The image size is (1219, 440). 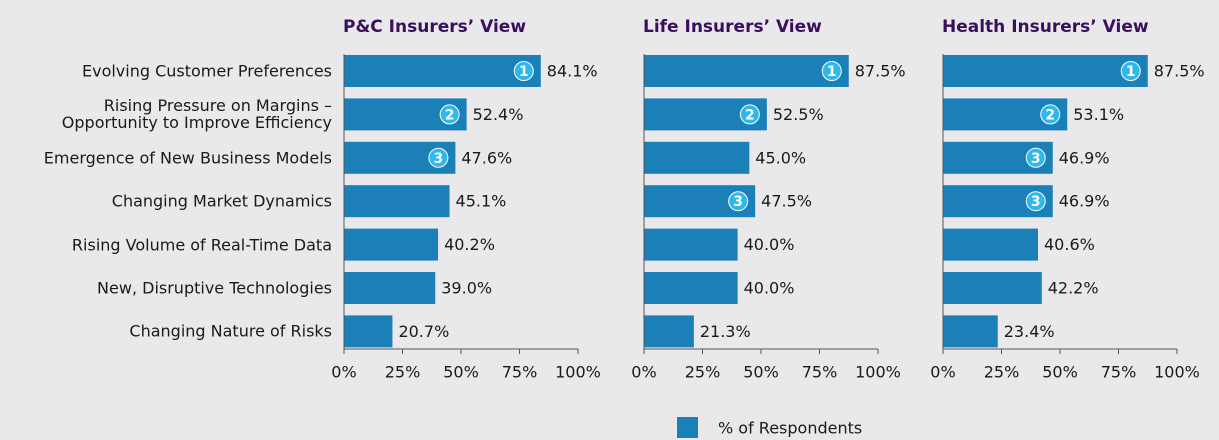 What do you see at coordinates (1045, 27) in the screenshot?
I see `panel-title: Health Insurers’ View` at bounding box center [1045, 27].